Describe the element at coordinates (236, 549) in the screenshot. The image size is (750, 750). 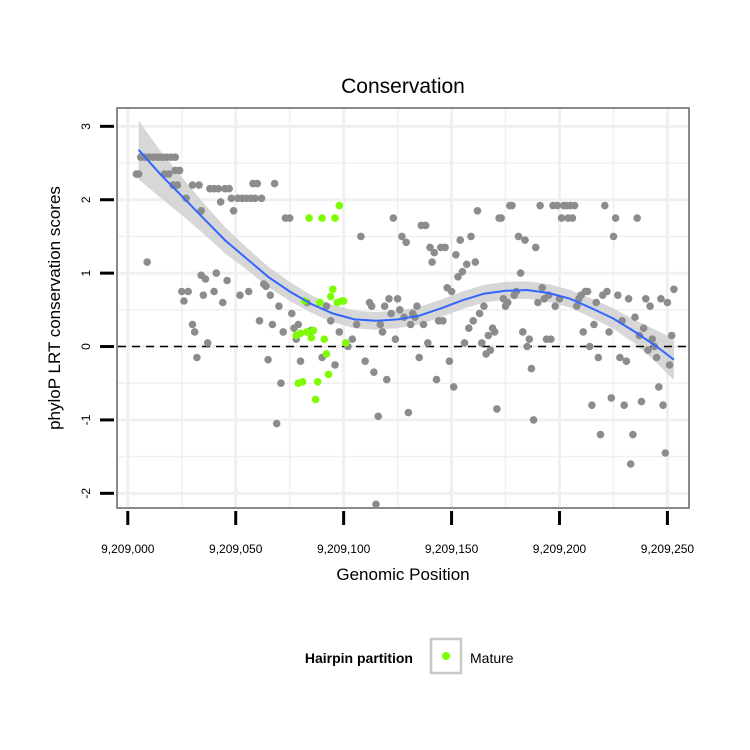
I see `x-tick-label: 9,209,050` at that location.